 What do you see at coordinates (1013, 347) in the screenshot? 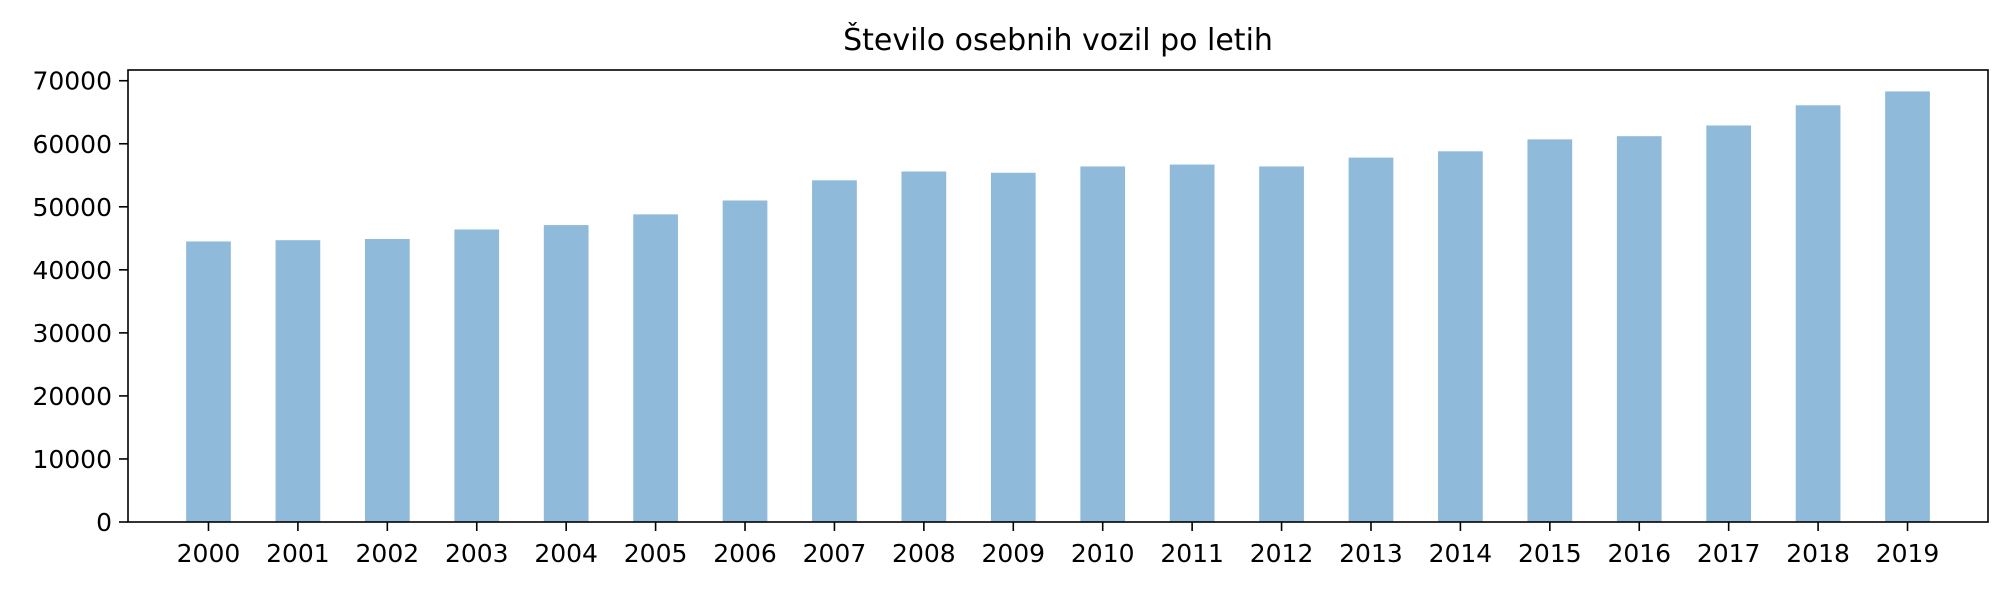
I see `bar-2009` at bounding box center [1013, 347].